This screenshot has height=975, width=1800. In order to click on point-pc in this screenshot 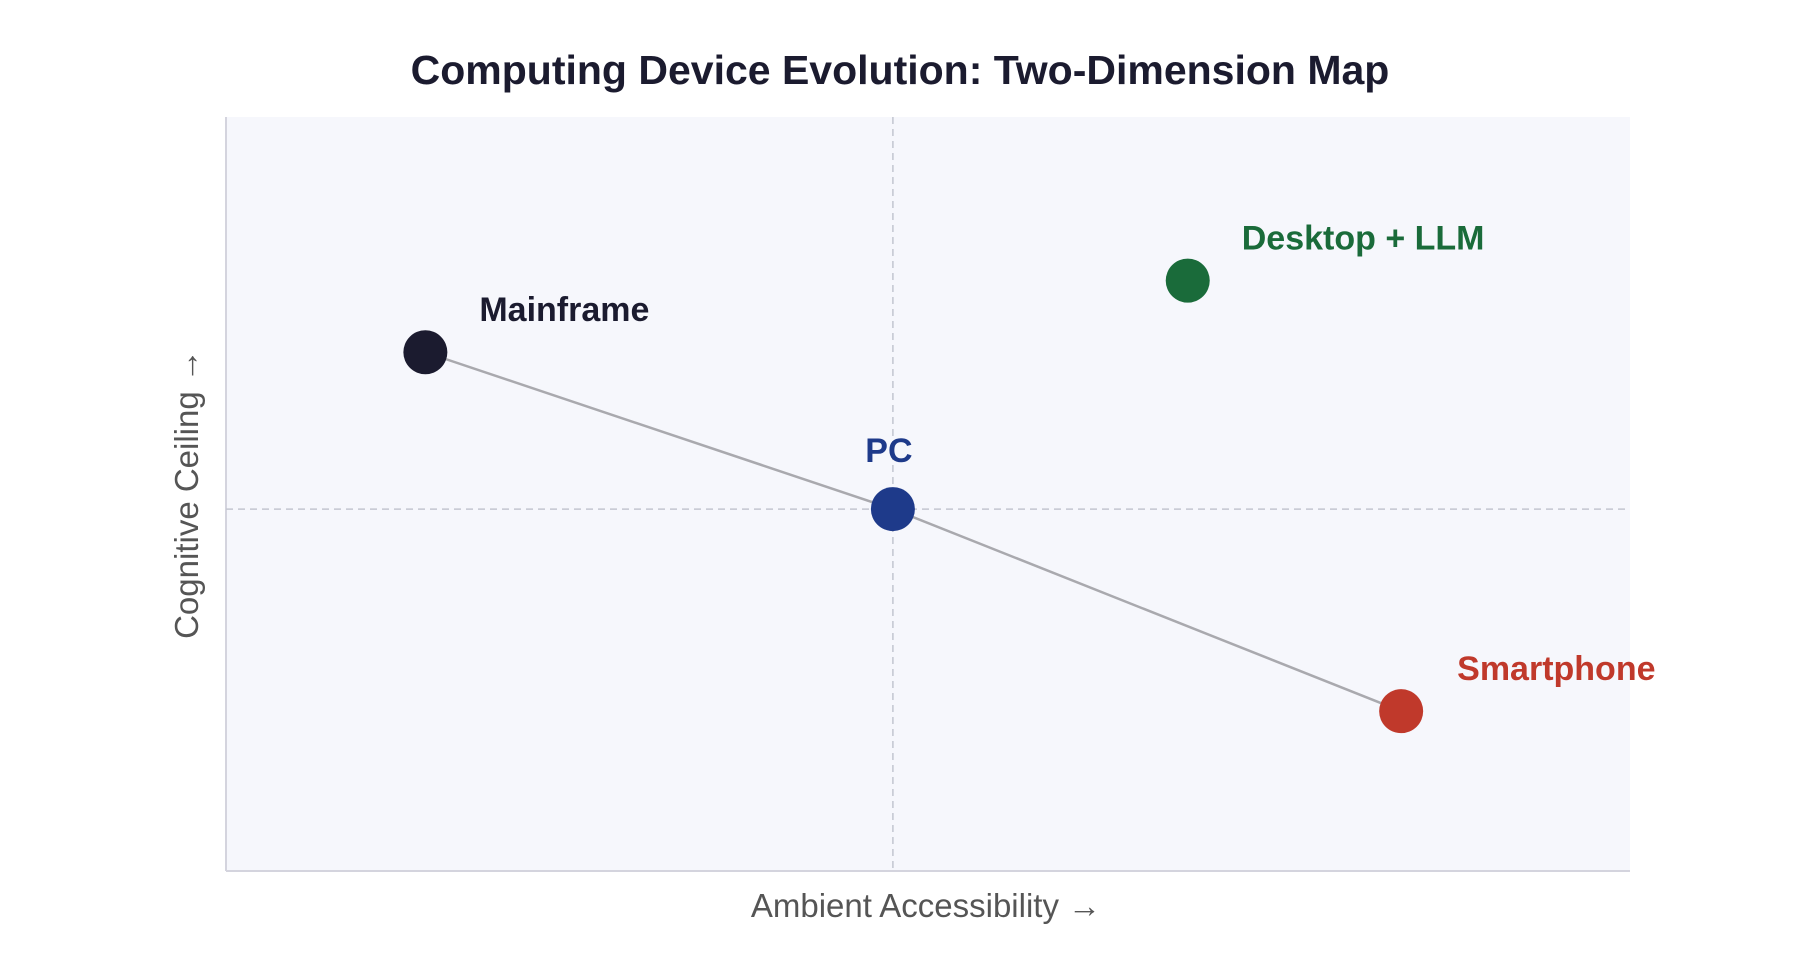, I will do `click(892, 509)`.